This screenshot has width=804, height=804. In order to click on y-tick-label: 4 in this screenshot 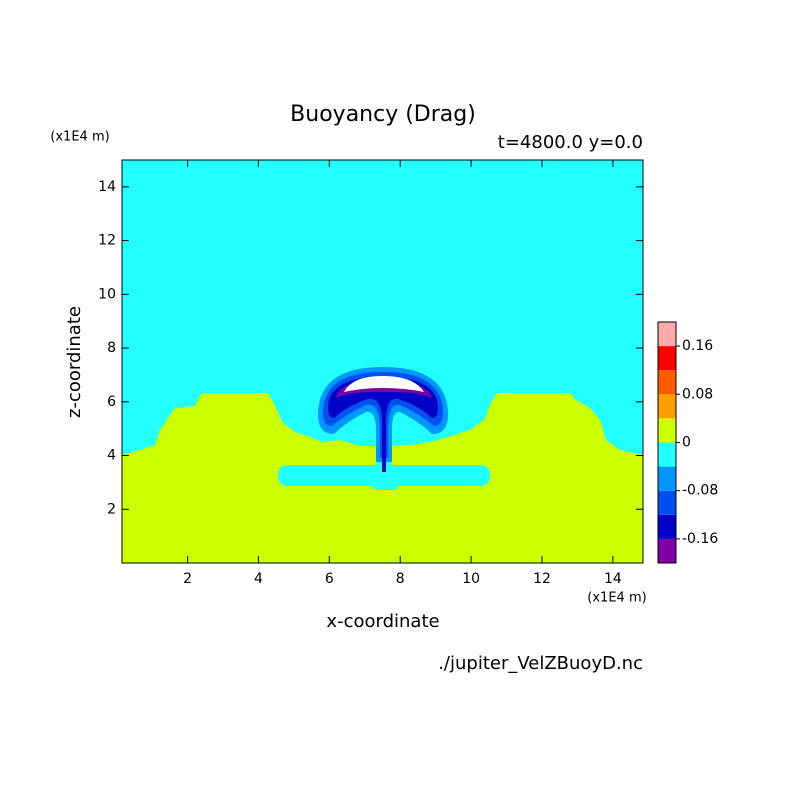, I will do `click(111, 456)`.